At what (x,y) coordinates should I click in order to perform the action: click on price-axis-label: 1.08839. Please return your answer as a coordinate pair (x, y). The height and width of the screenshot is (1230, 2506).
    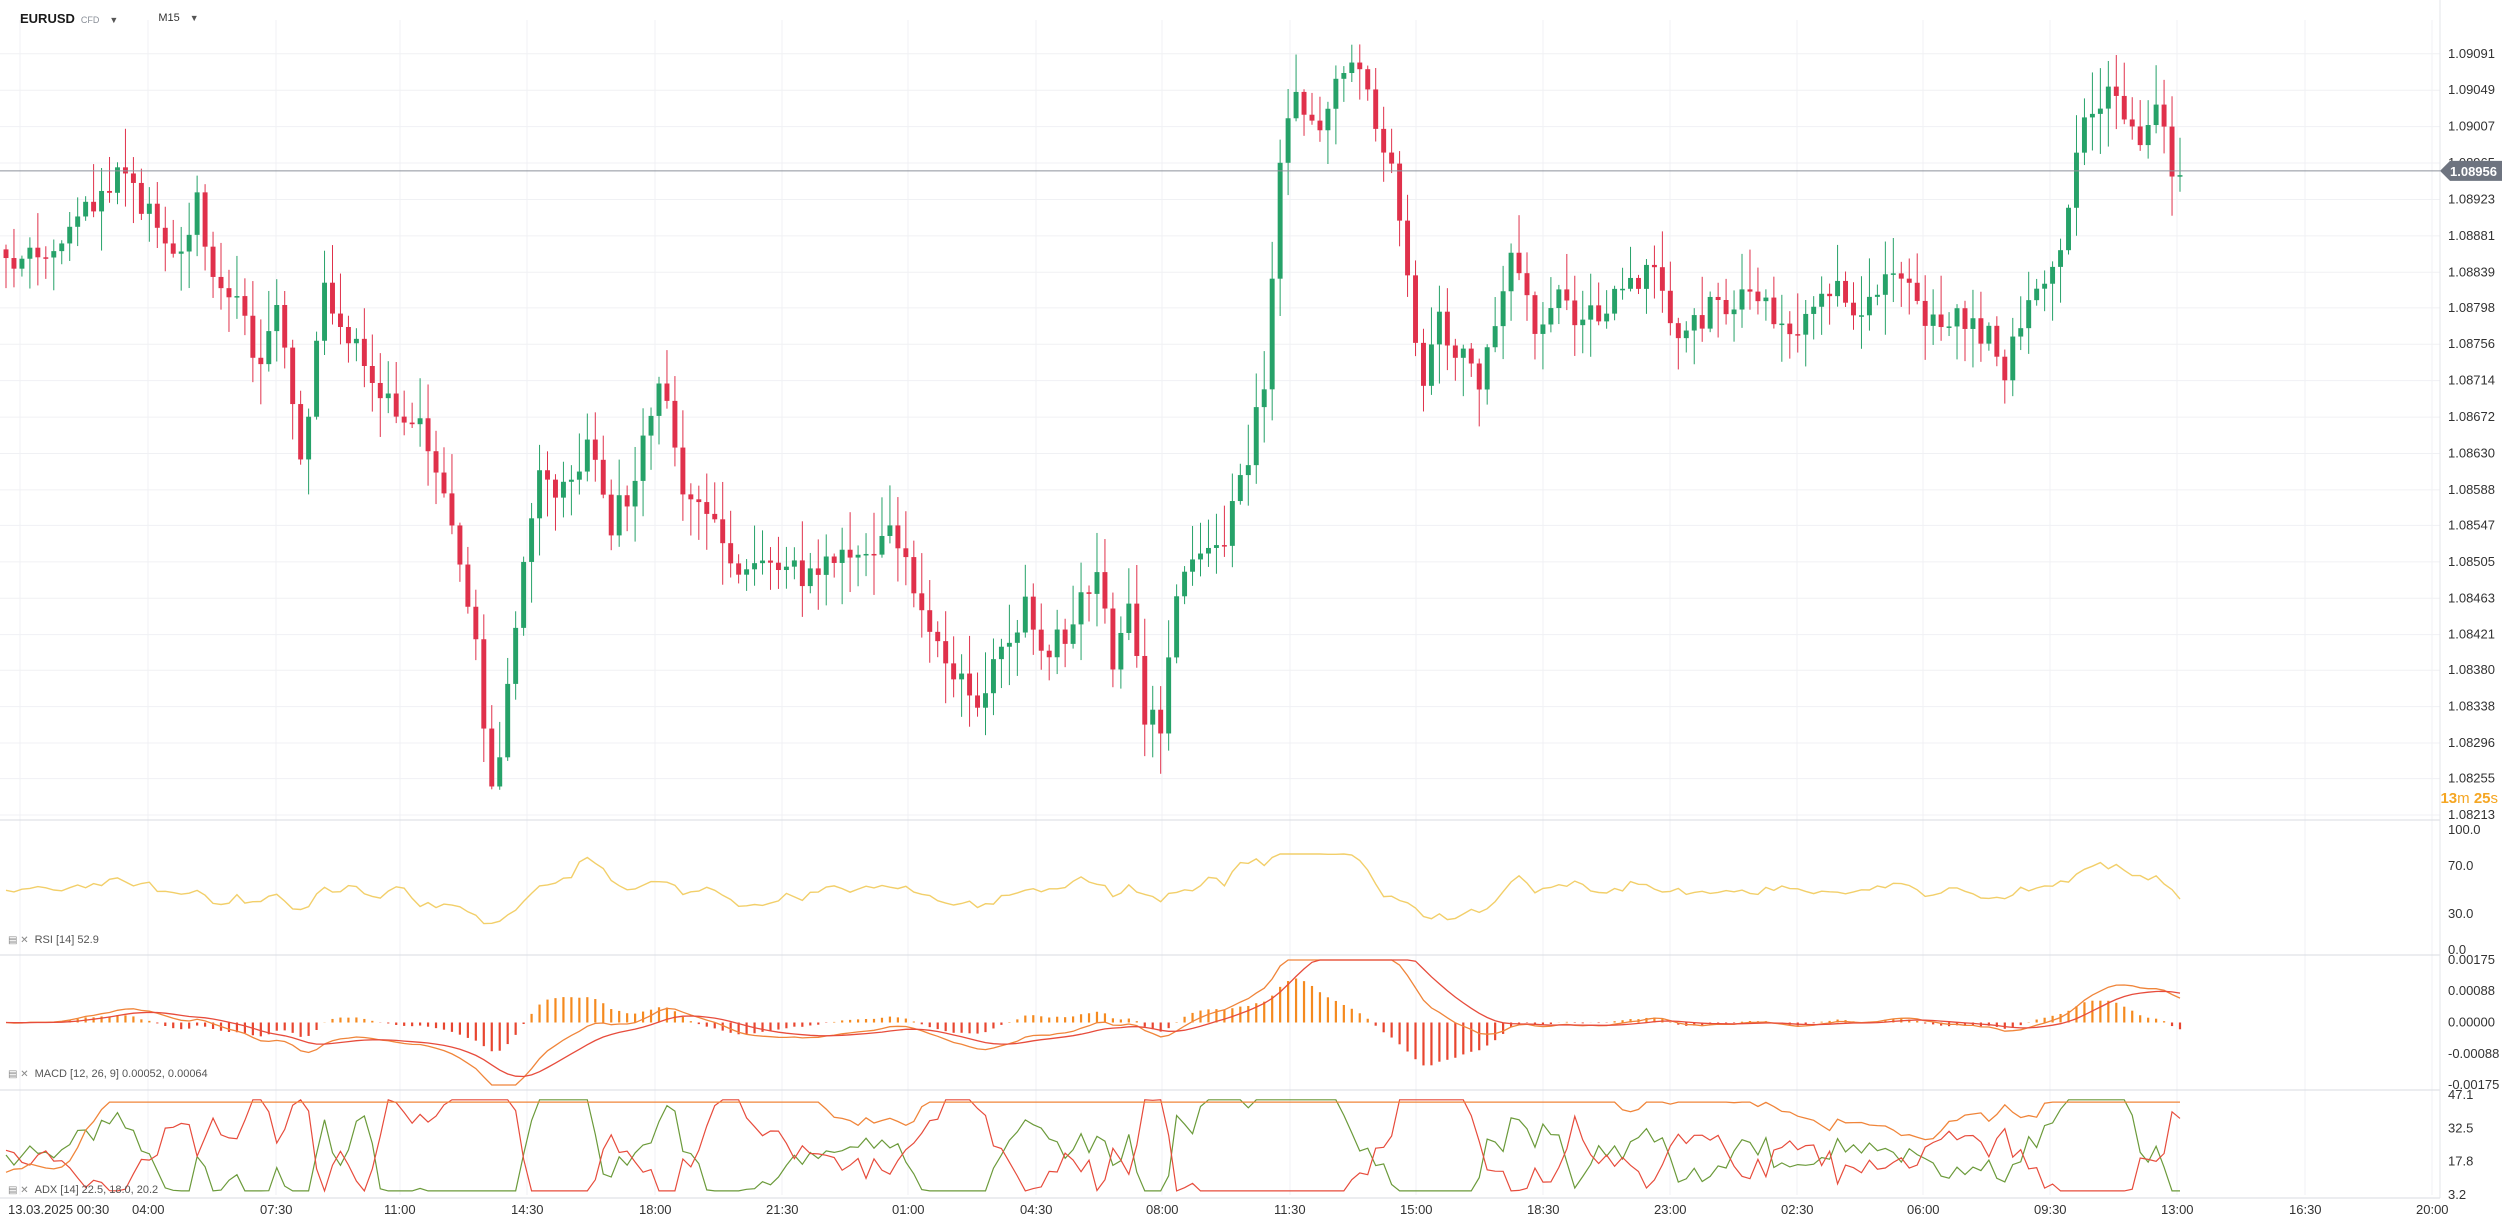
    Looking at the image, I should click on (2471, 271).